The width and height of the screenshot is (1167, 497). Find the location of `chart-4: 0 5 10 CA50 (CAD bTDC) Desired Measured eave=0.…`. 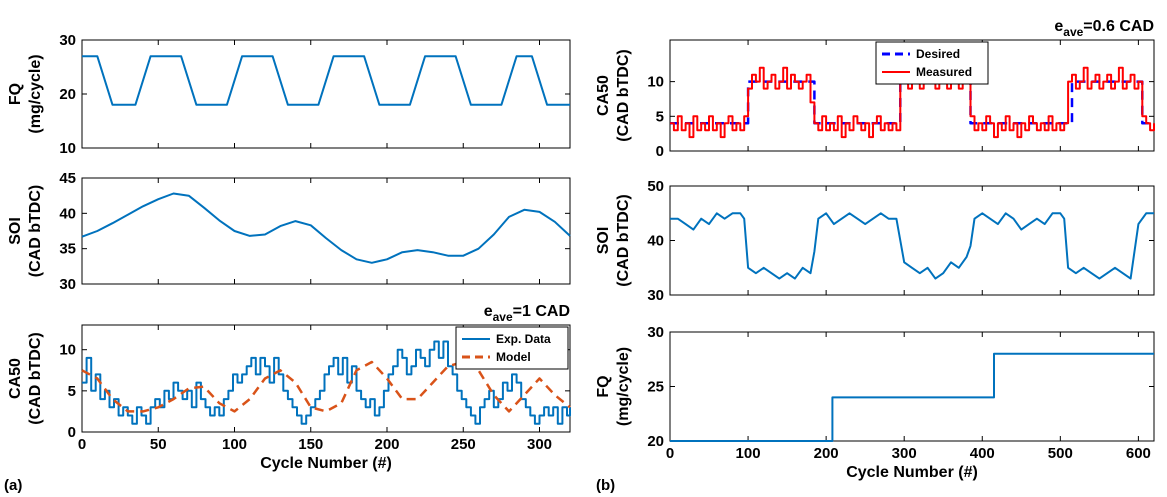

chart-4: 0 5 10 CA50 (CAD bTDC) Desired Measured eave=0.… is located at coordinates (875, 89).